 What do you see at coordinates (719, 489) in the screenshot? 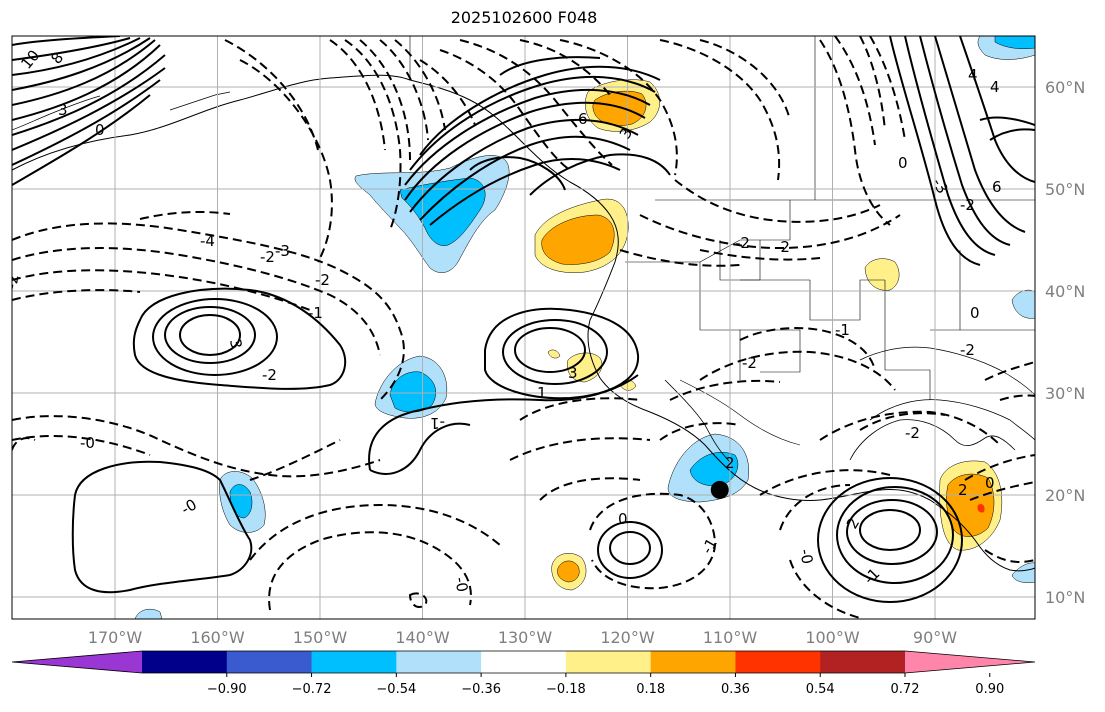
I see `location-marker` at bounding box center [719, 489].